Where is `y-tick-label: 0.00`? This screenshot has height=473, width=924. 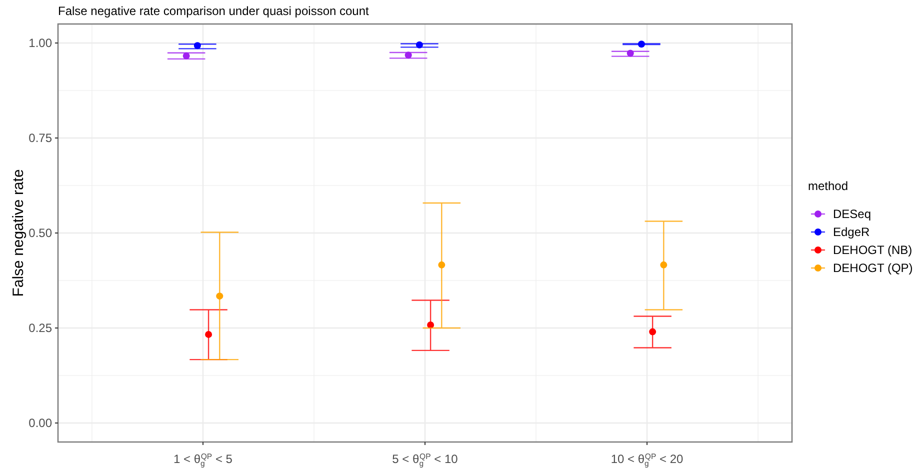 y-tick-label: 0.00 is located at coordinates (40, 423).